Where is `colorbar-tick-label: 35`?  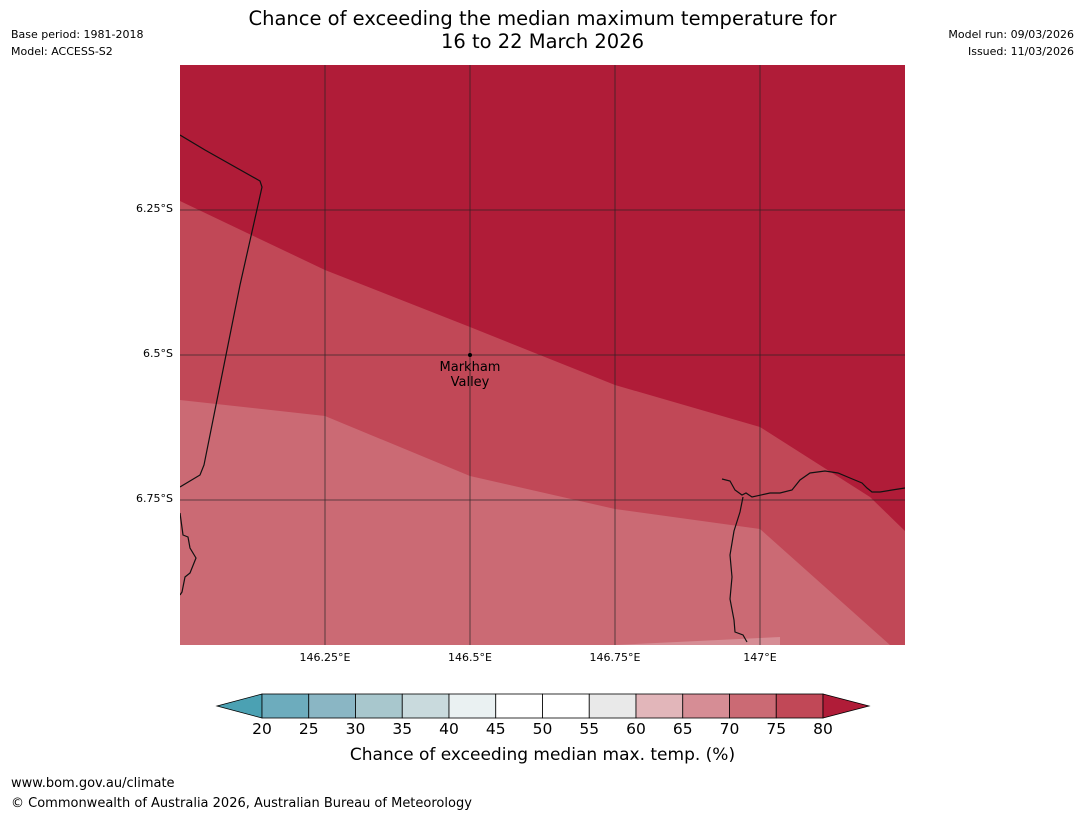
colorbar-tick-label: 35 is located at coordinates (402, 729).